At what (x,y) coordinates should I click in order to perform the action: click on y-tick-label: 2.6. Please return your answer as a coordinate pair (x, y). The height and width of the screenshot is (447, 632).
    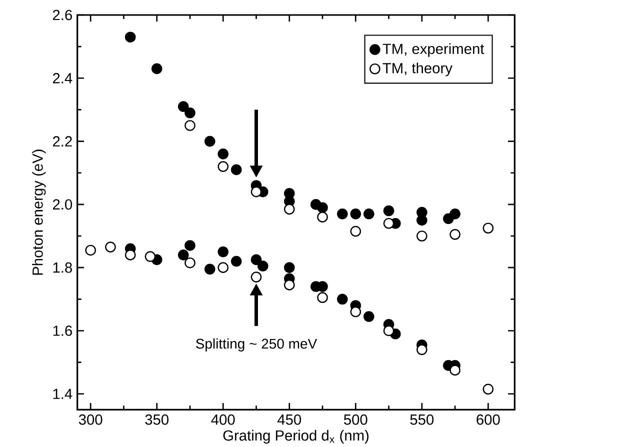
    Looking at the image, I should click on (62, 15).